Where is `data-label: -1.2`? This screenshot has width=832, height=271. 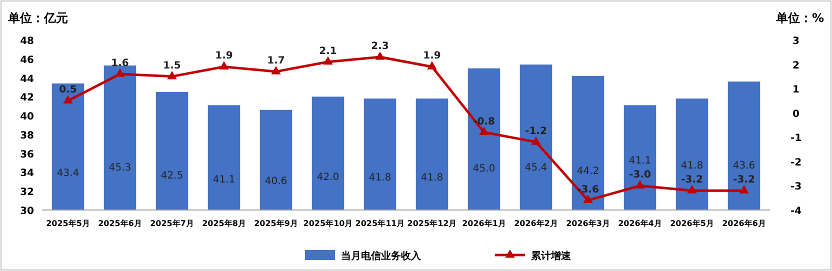
data-label: -1.2 is located at coordinates (536, 131).